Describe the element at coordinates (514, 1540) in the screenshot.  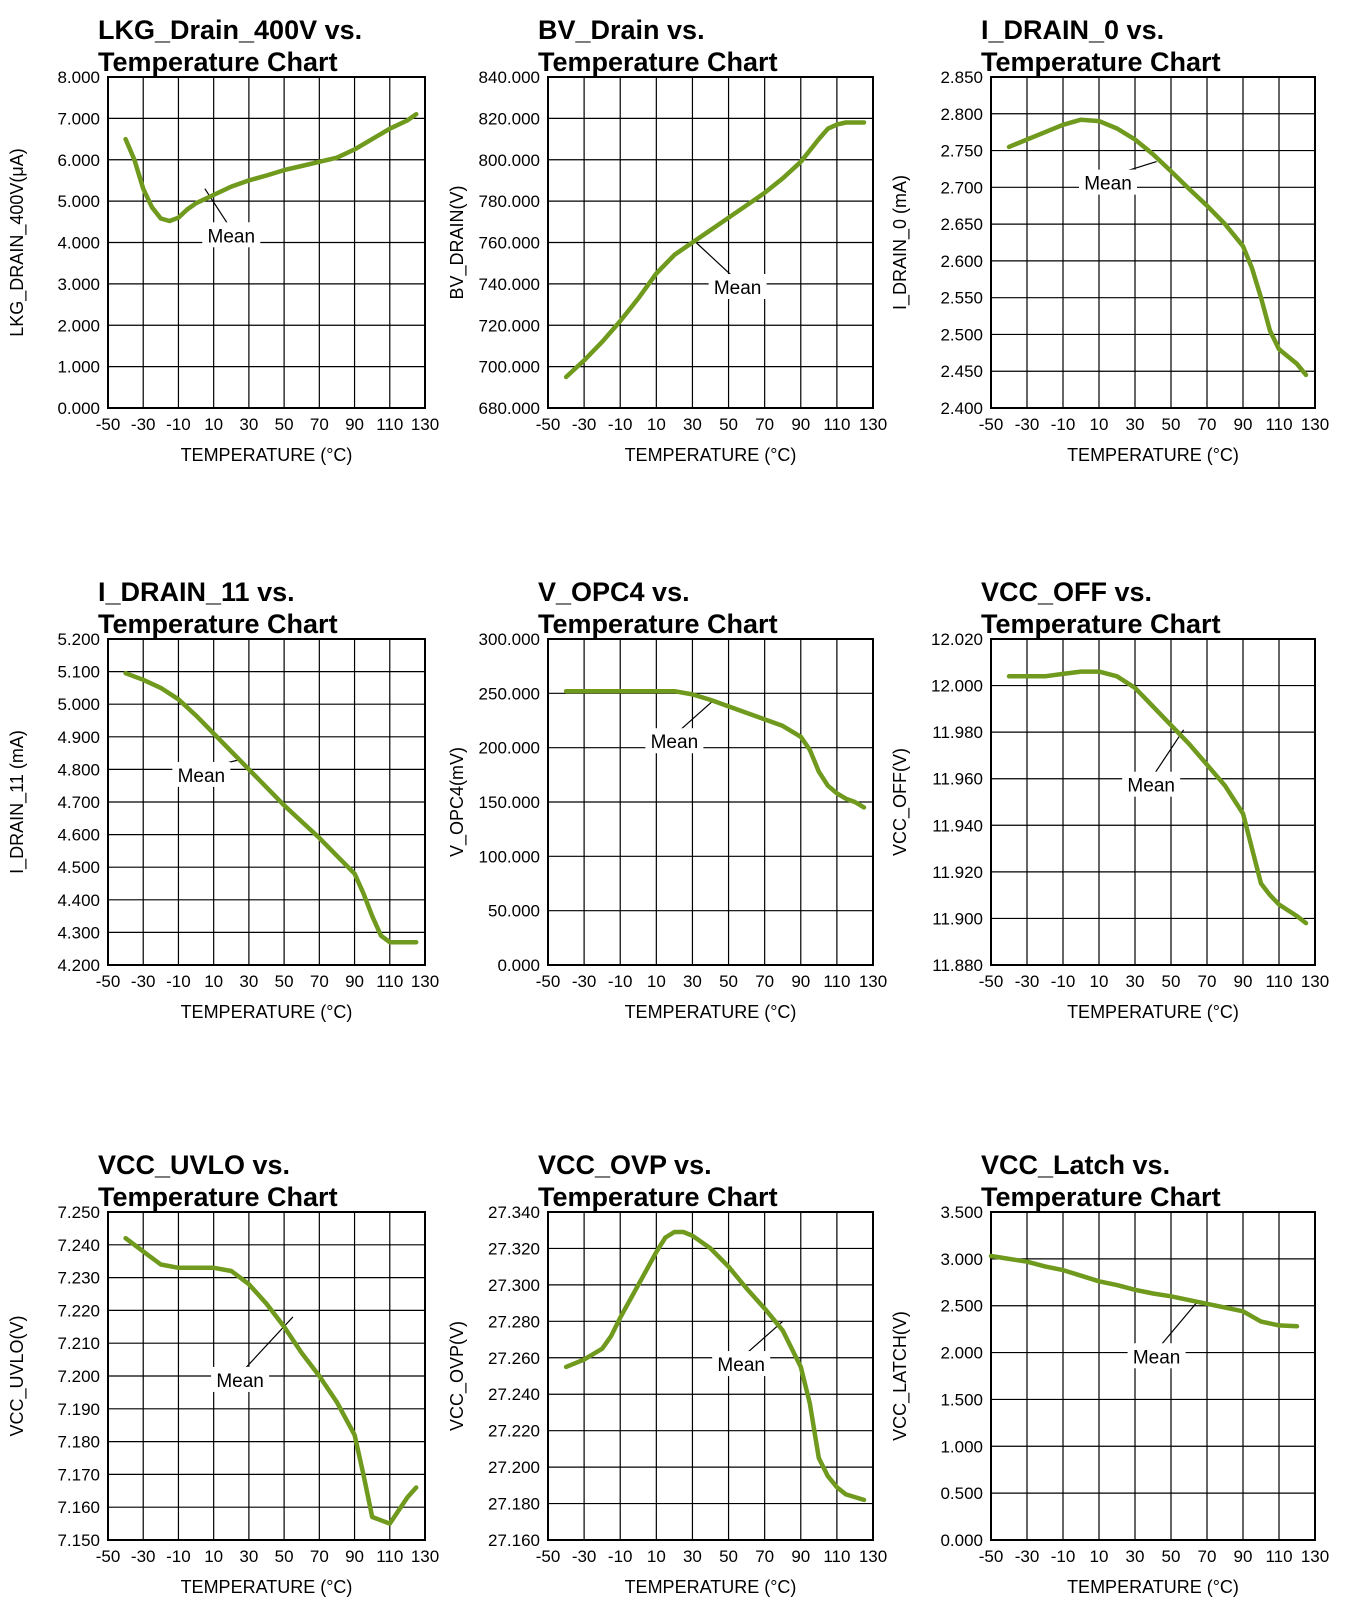
I see `y-tick-label: 27.160` at that location.